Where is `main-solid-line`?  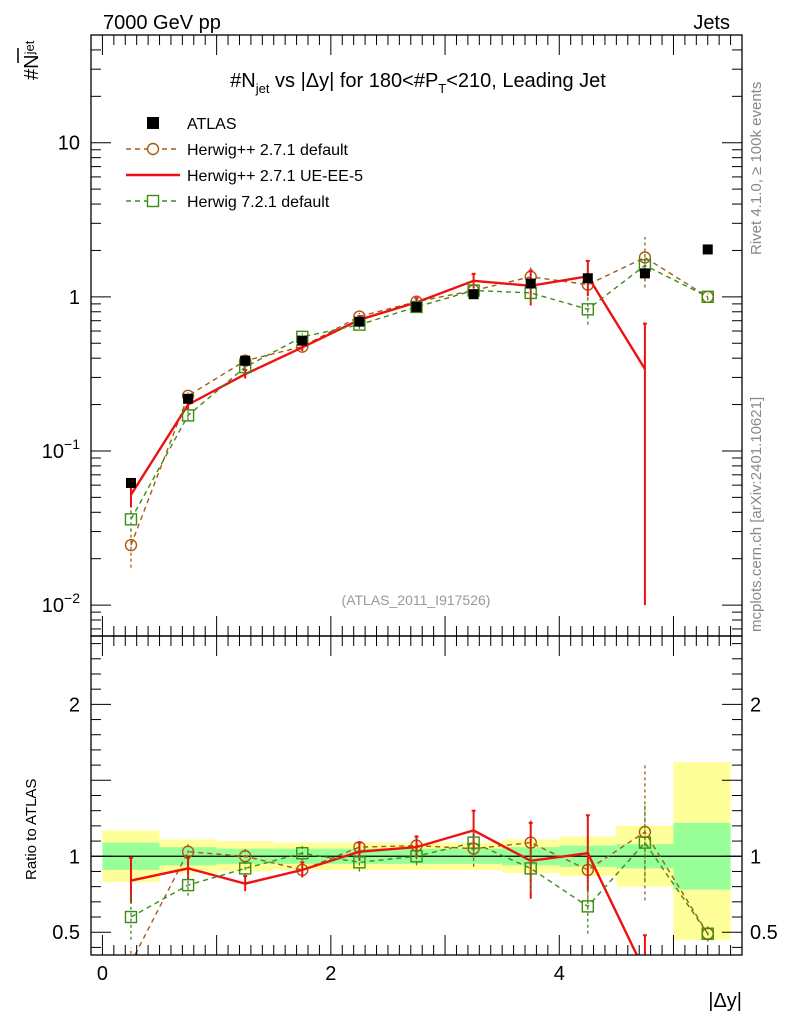
main-solid-line is located at coordinates (387, 385).